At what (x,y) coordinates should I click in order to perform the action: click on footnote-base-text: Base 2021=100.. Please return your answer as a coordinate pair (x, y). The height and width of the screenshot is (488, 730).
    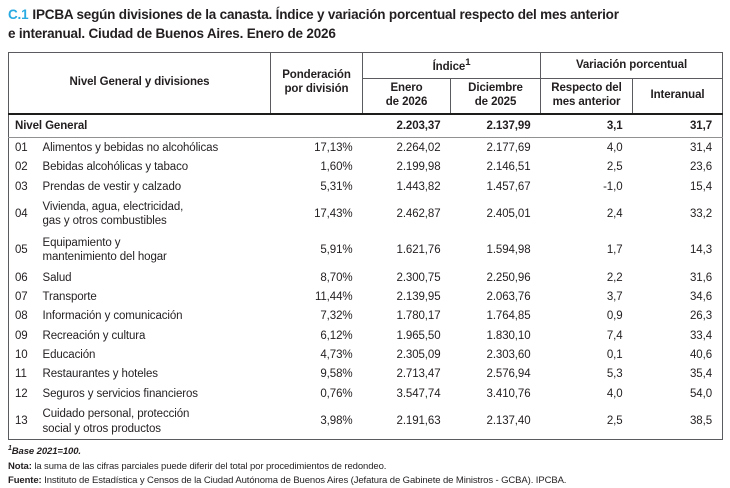
    Looking at the image, I should click on (46, 452).